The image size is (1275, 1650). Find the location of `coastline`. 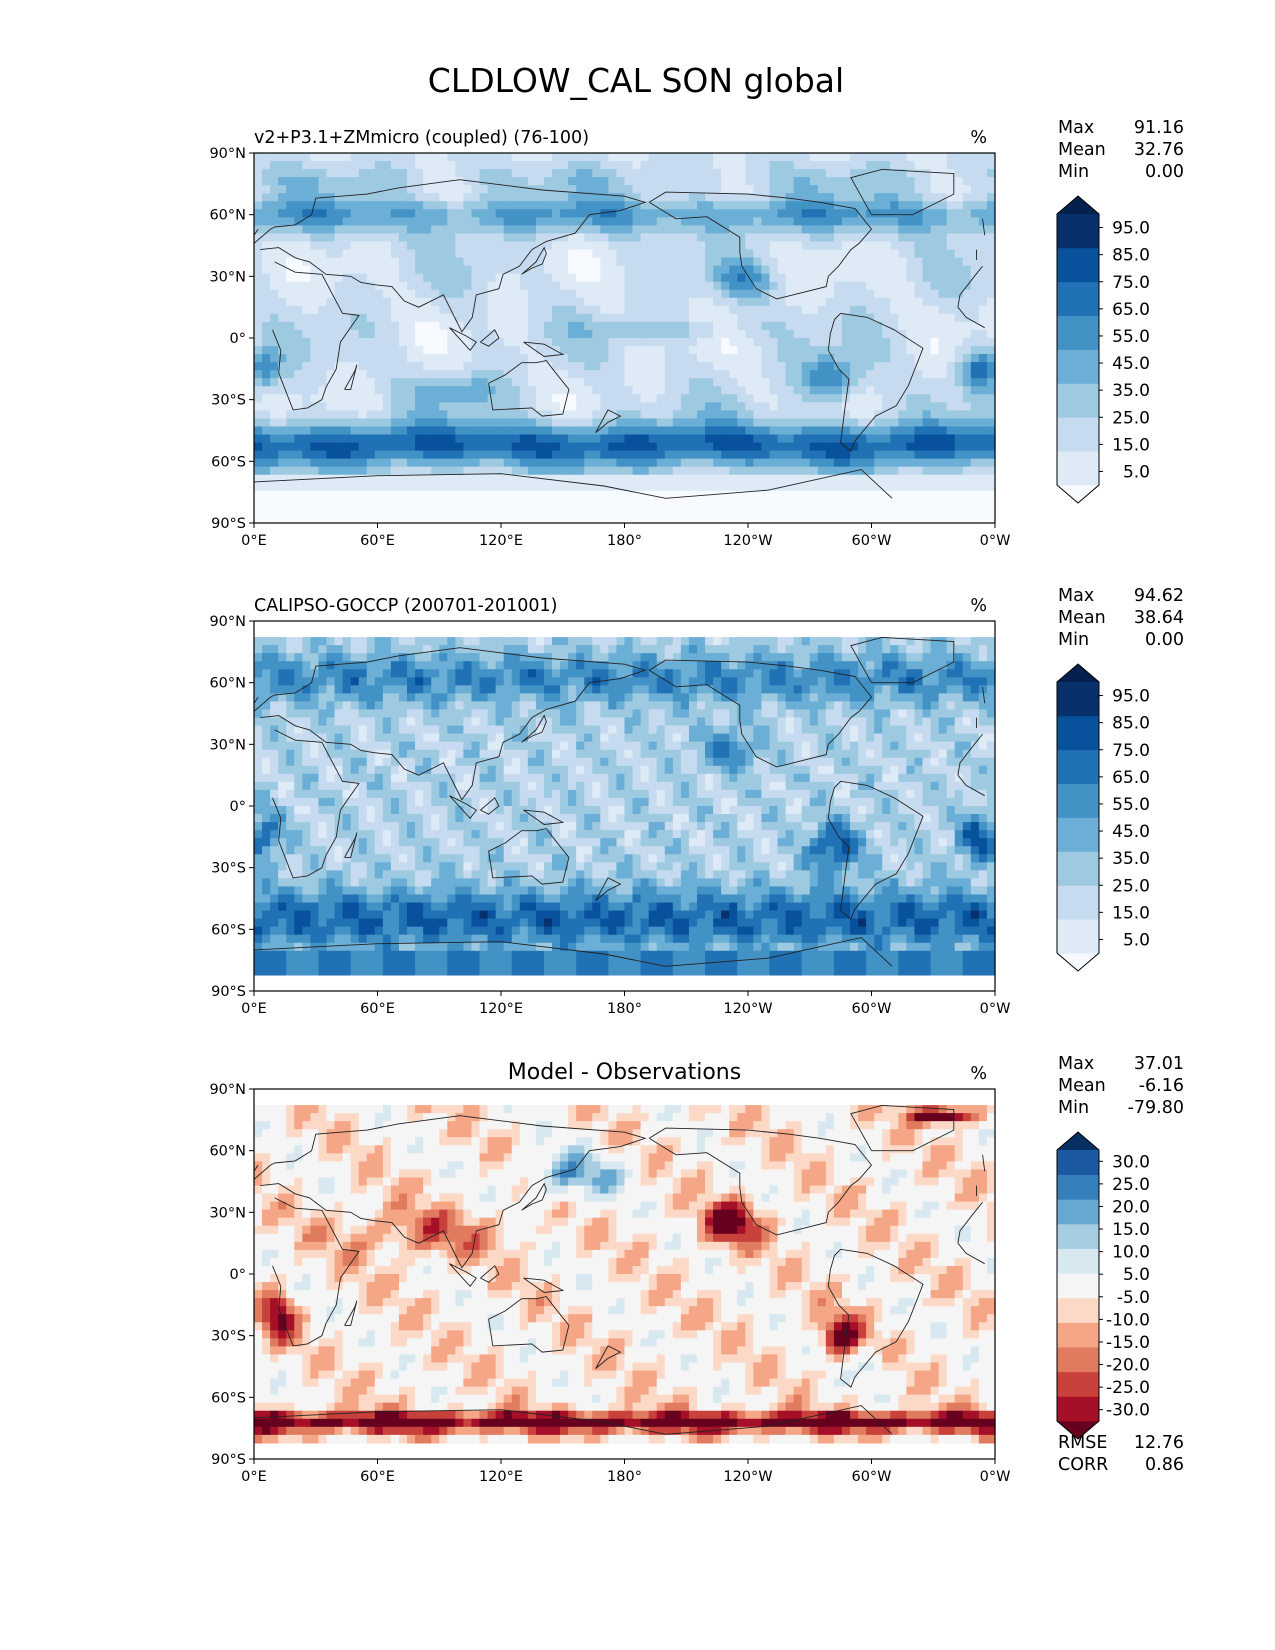

coastline is located at coordinates (760, 245).